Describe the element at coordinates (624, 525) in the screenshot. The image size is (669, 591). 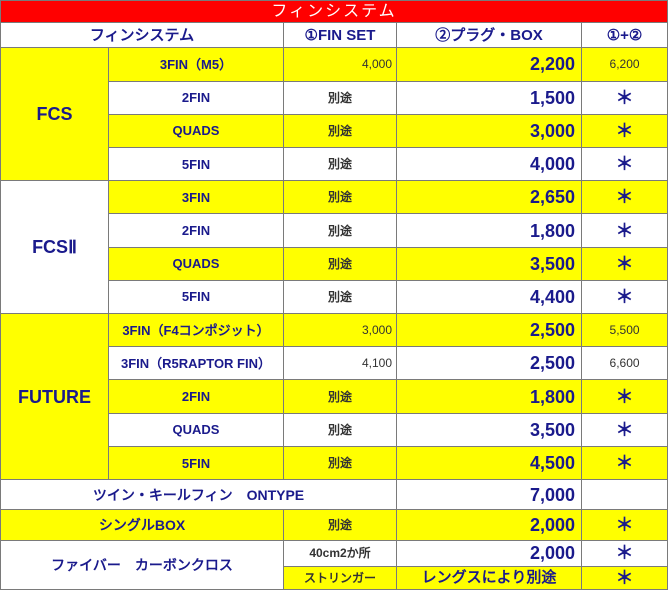
I see `single-box-total: ＊` at that location.